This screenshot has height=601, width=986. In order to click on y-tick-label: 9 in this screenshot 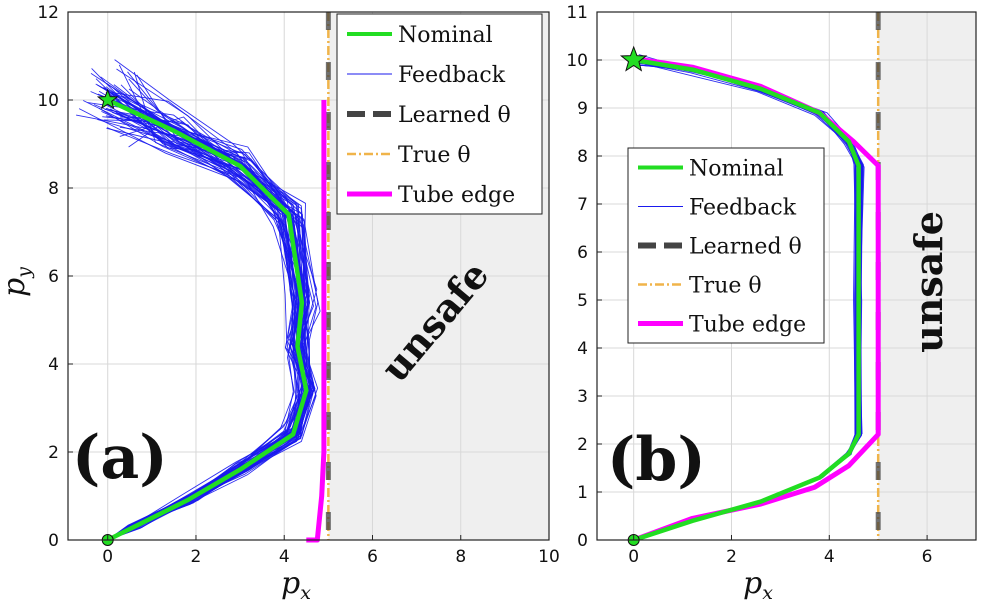, I will do `click(582, 109)`.